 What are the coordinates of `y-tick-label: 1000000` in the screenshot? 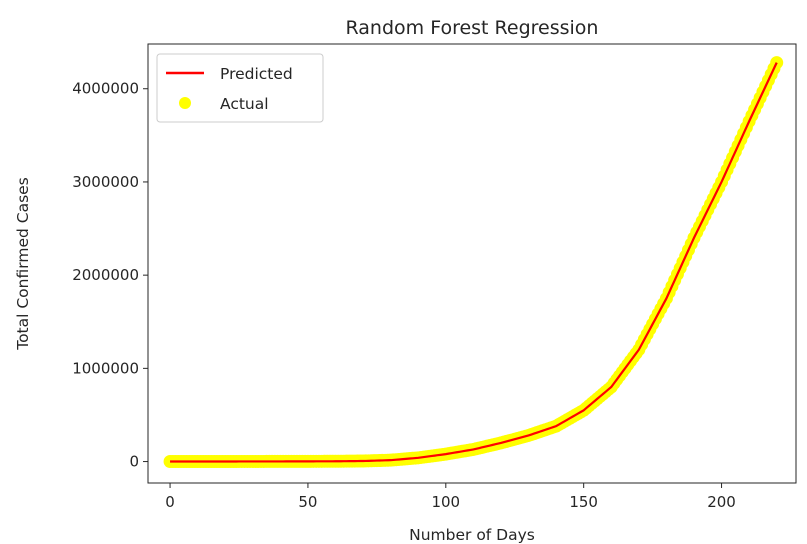 It's located at (105, 368).